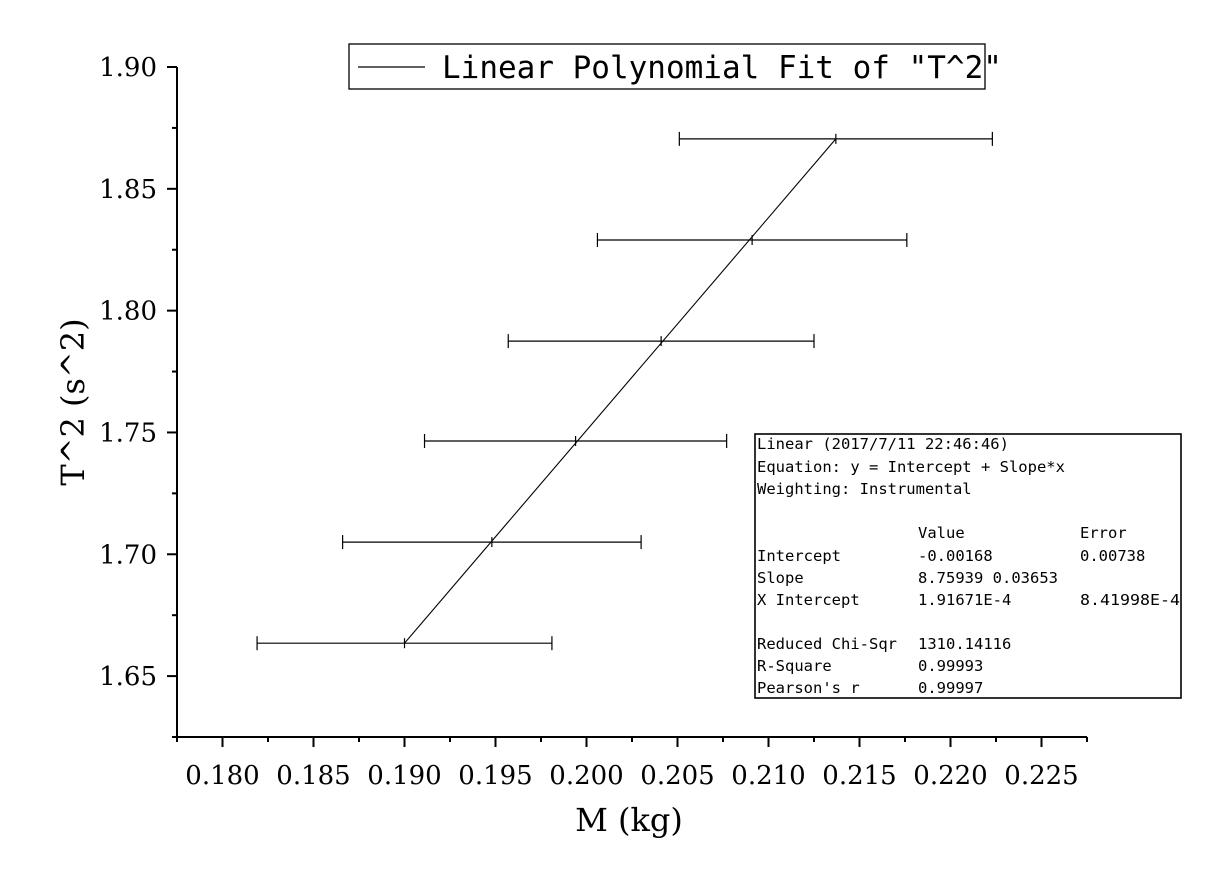  What do you see at coordinates (677, 776) in the screenshot?
I see `x-tick-label: 0.205` at bounding box center [677, 776].